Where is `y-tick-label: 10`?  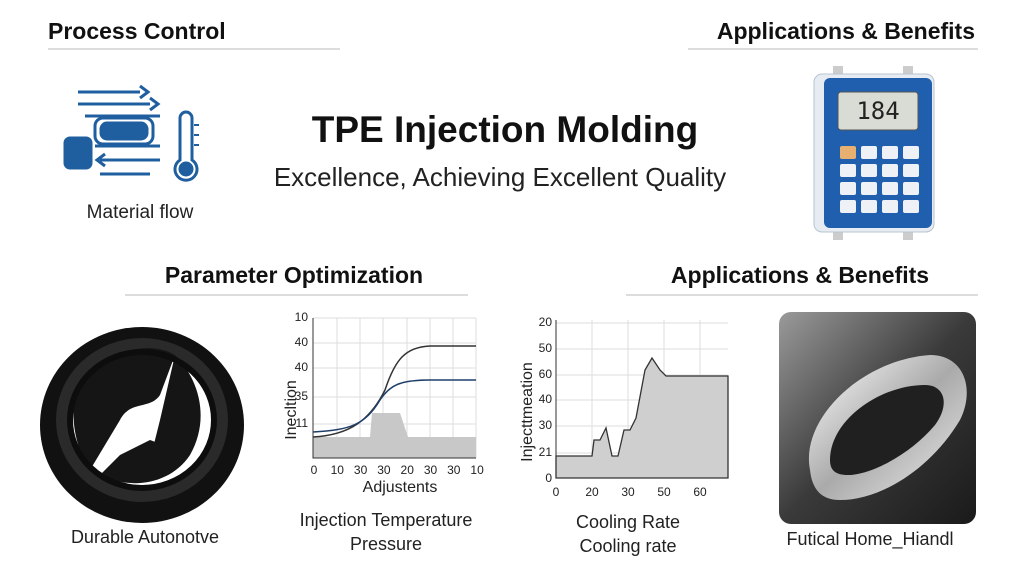
y-tick-label: 10 is located at coordinates (302, 317).